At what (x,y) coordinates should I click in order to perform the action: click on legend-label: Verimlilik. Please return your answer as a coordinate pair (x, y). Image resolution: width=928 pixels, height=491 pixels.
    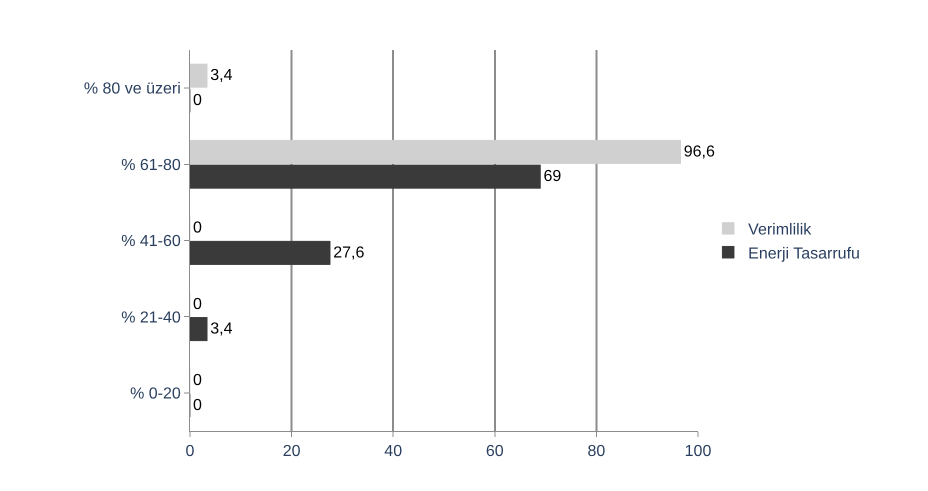
    Looking at the image, I should click on (780, 230).